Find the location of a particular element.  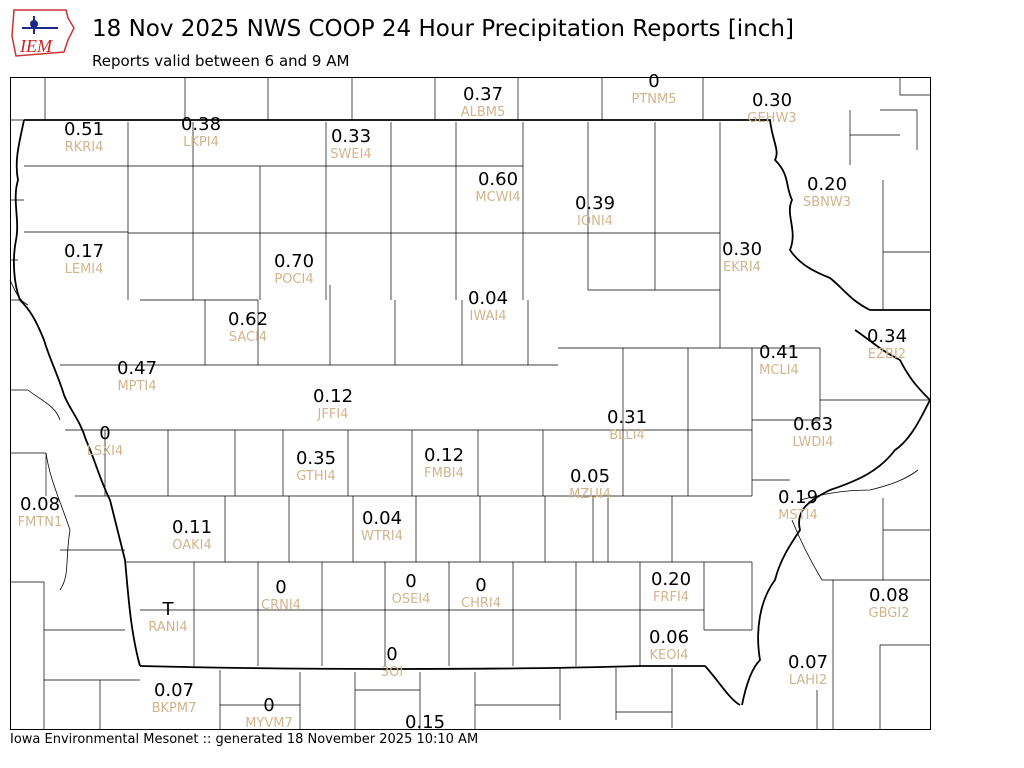

precip-value: 0.70 is located at coordinates (294, 261).